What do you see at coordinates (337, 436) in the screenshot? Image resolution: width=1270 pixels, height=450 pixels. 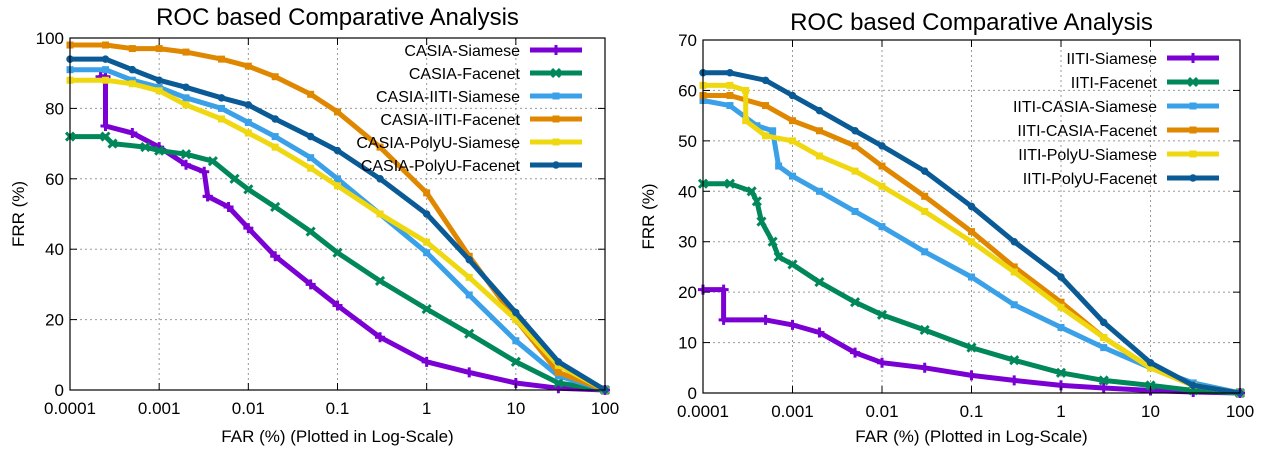 I see `left-x-axis-label: FAR (%) (Plotted in Log-Scale)` at bounding box center [337, 436].